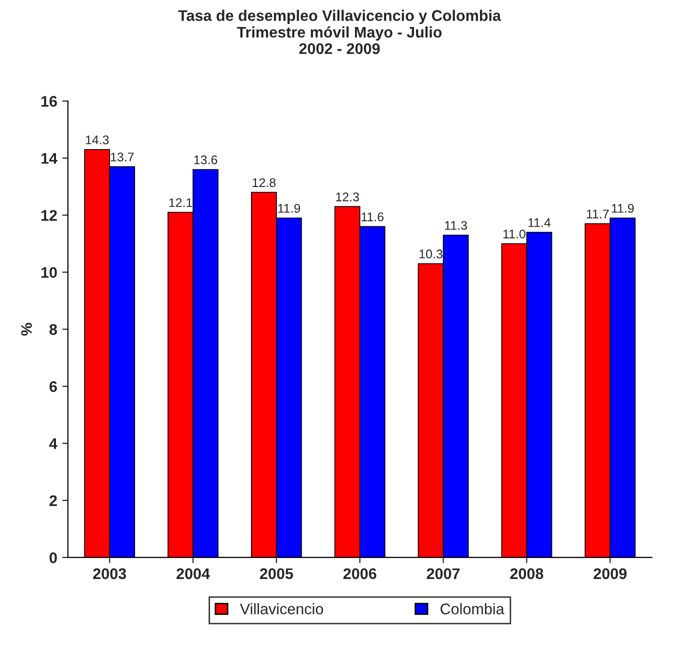  Describe the element at coordinates (527, 574) in the screenshot. I see `x-tick-label: 2008` at that location.